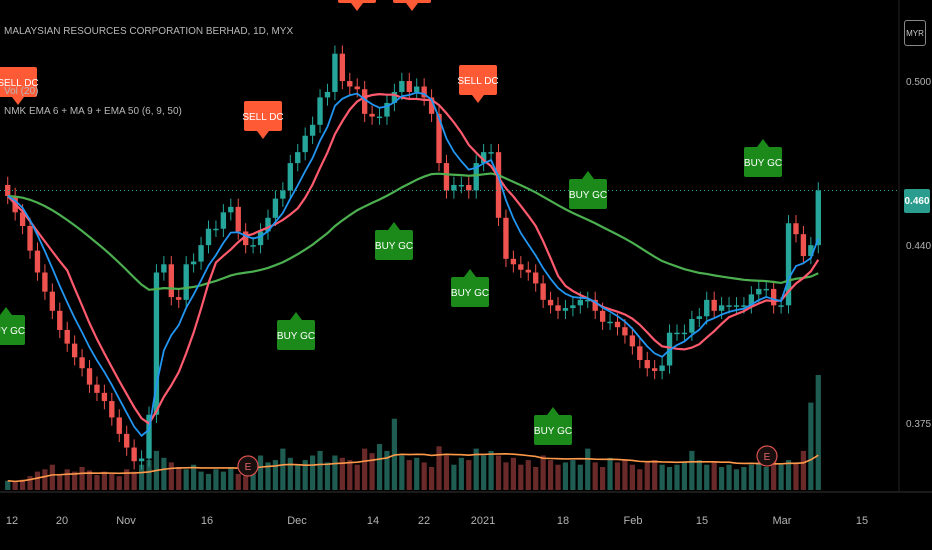  I want to click on x-tick-label: 16, so click(207, 521).